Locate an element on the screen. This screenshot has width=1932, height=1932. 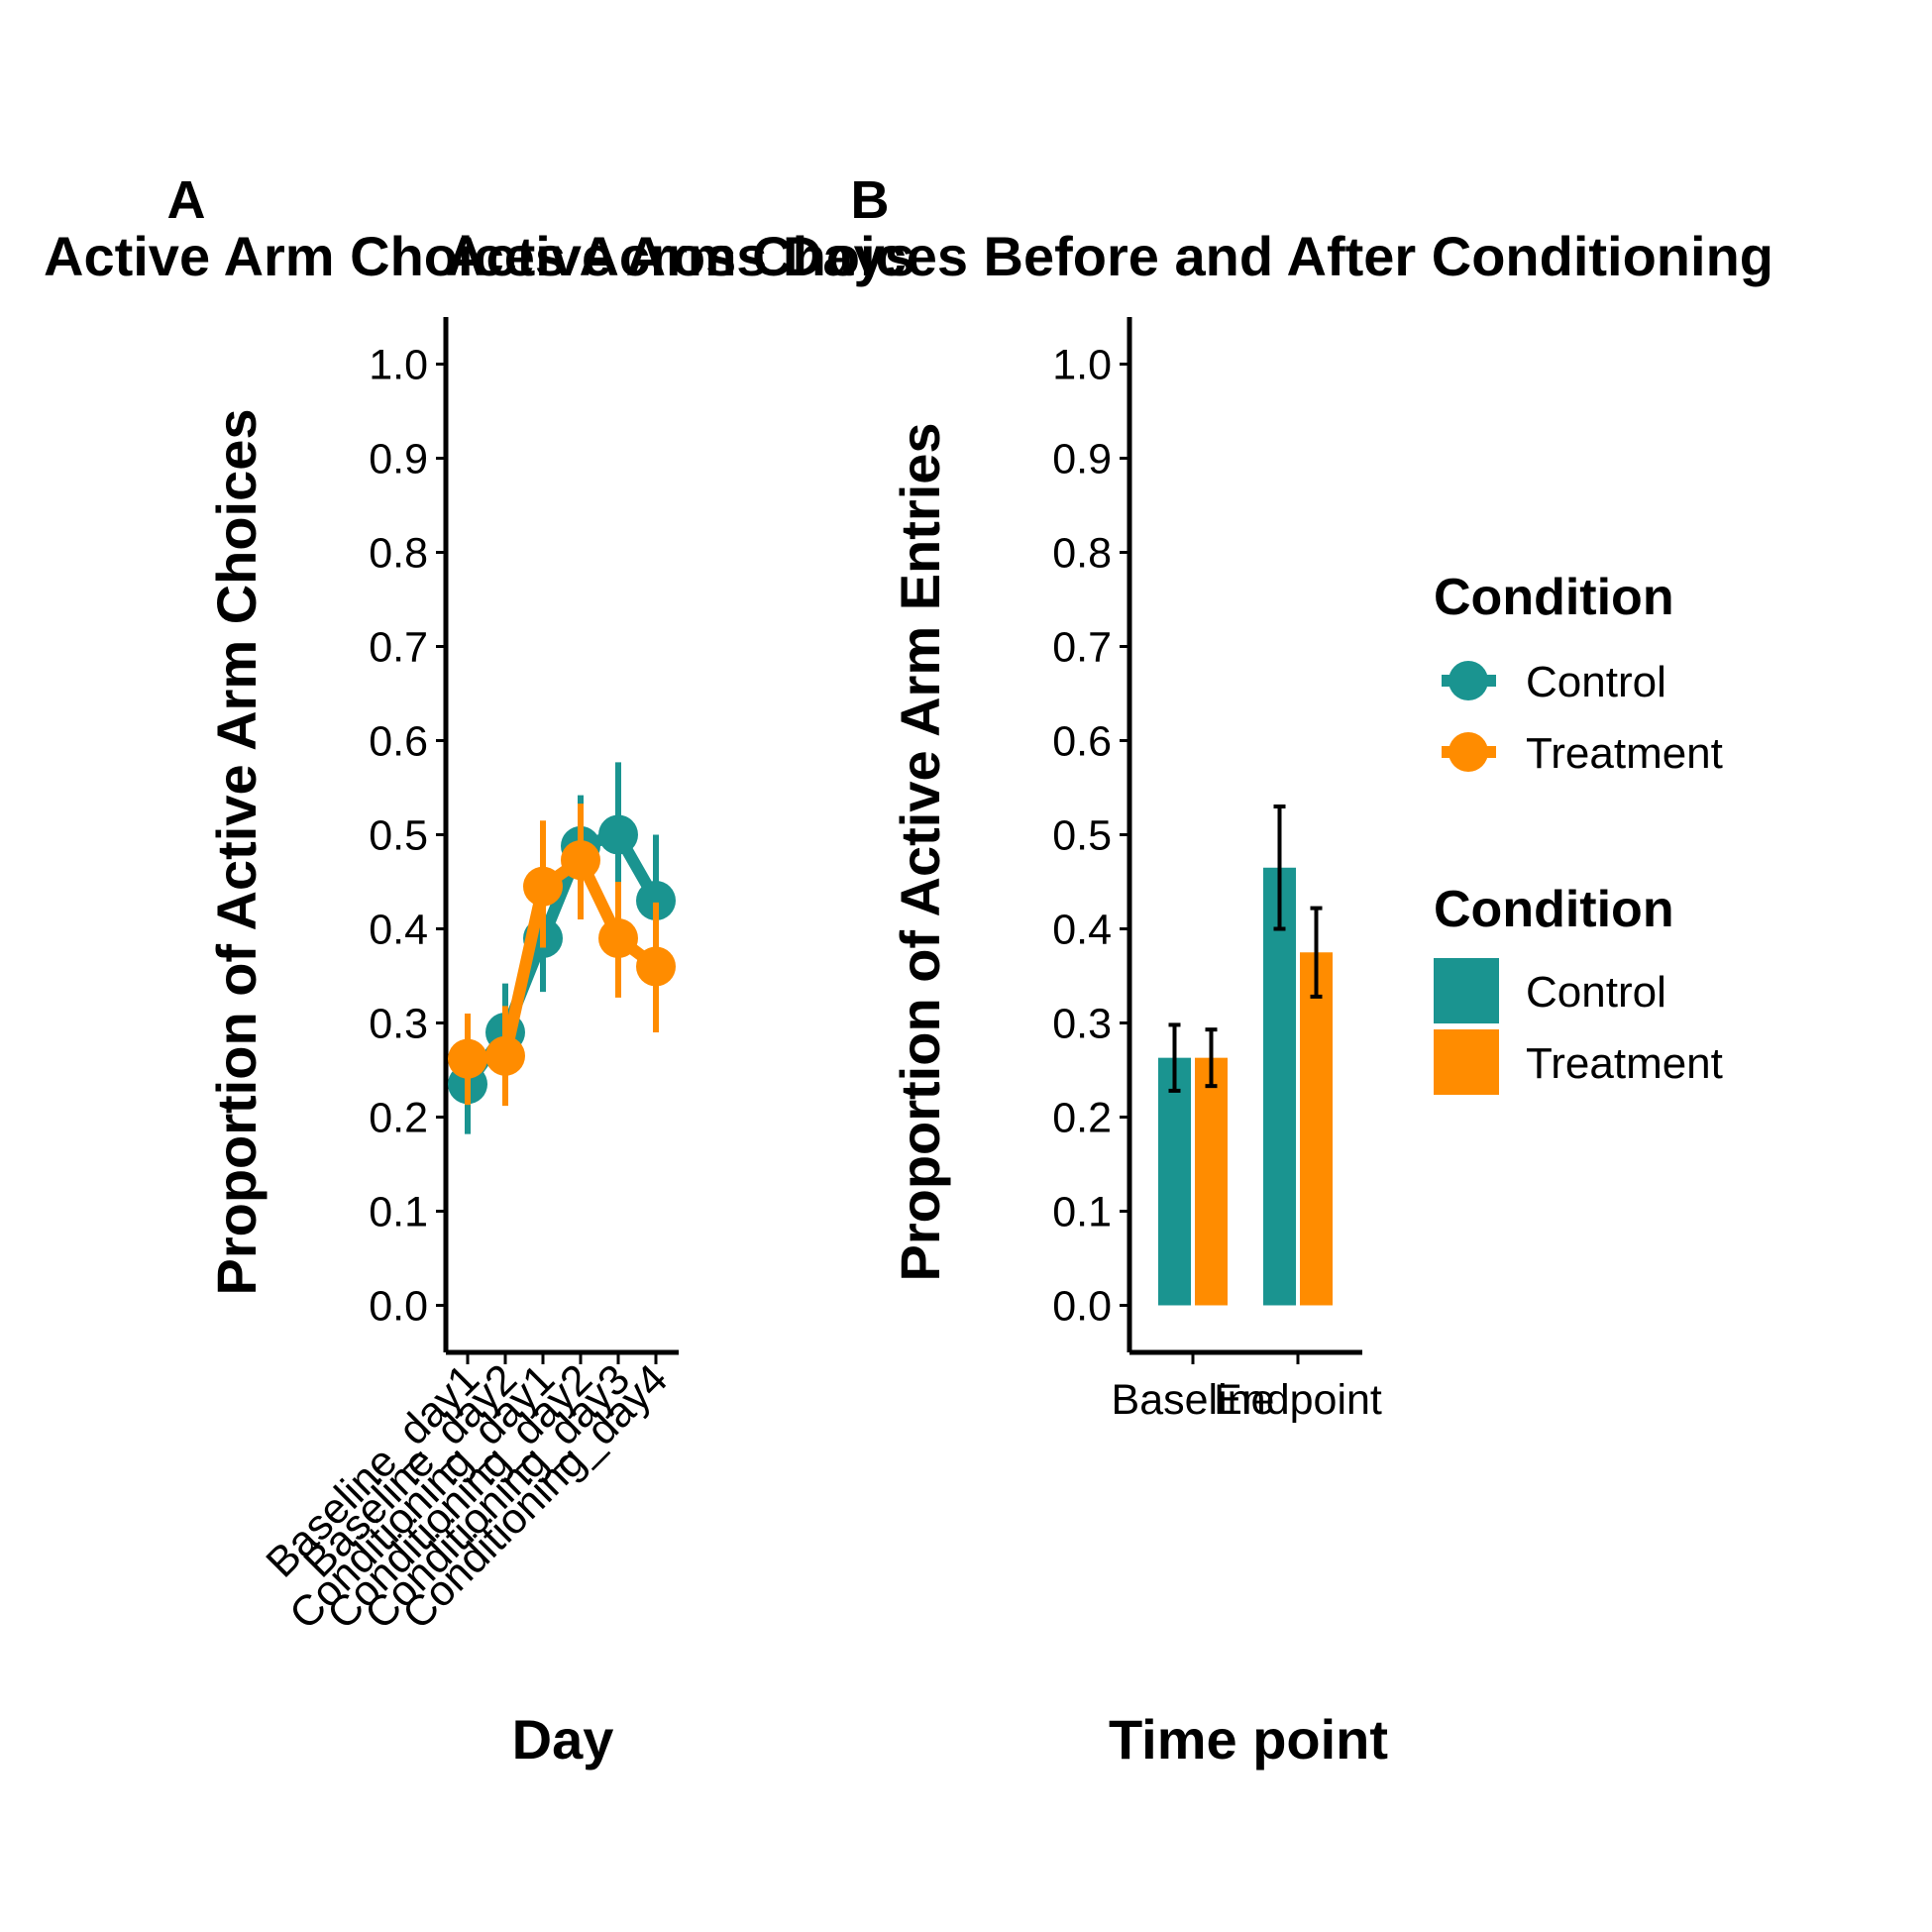
panel-b-x-tick-label: Endpoint is located at coordinates (1298, 1400).